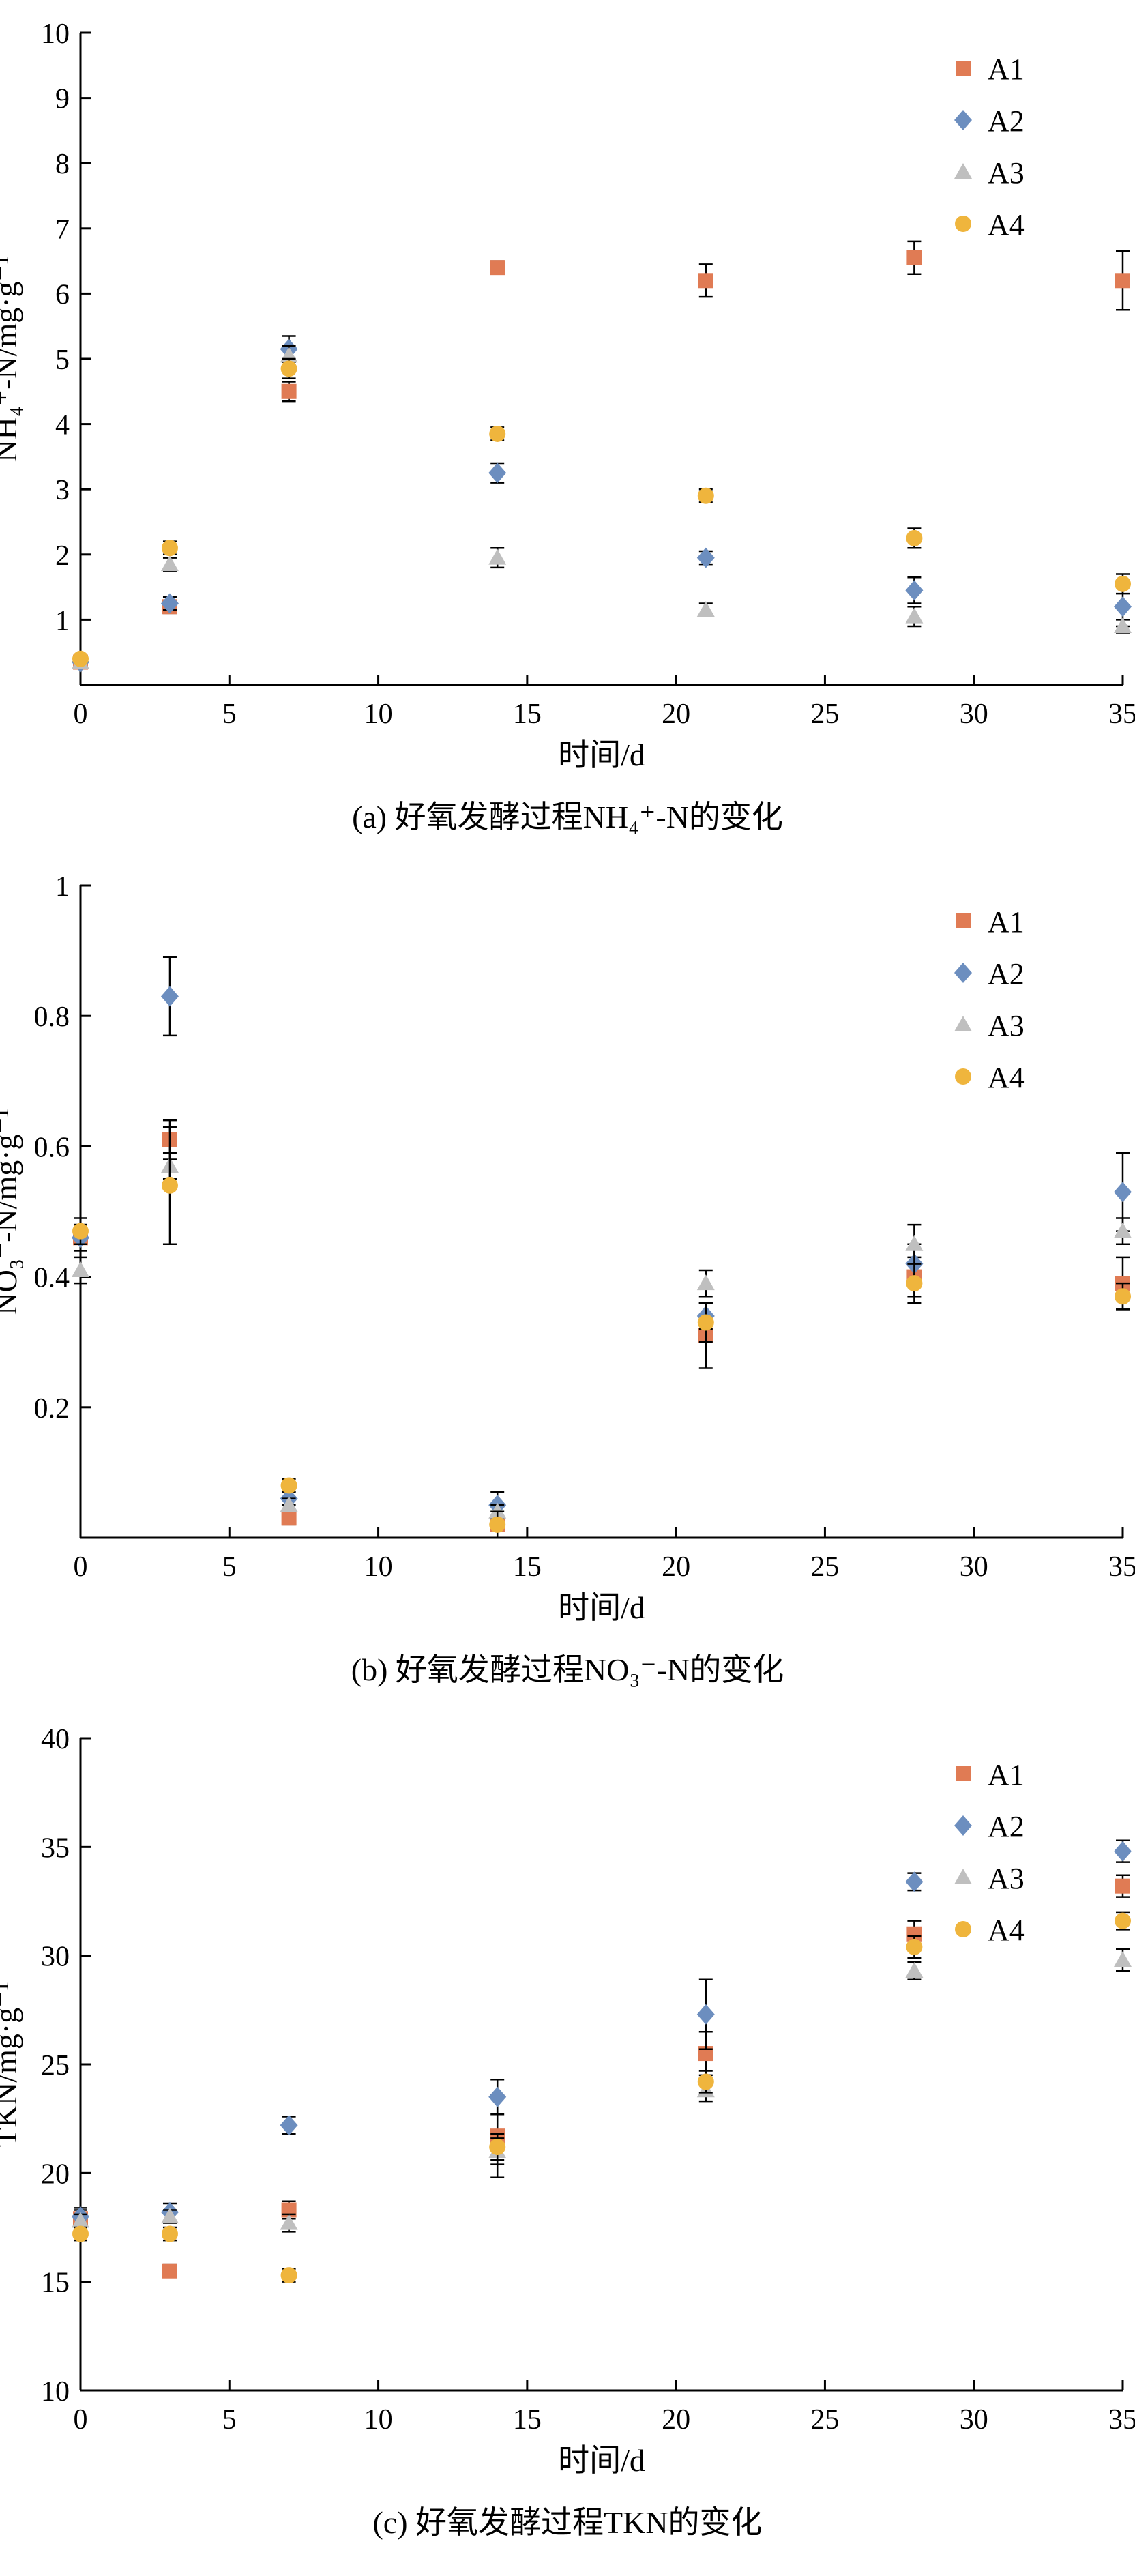  Describe the element at coordinates (52, 1409) in the screenshot. I see `y-tick-label: 0.2` at that location.